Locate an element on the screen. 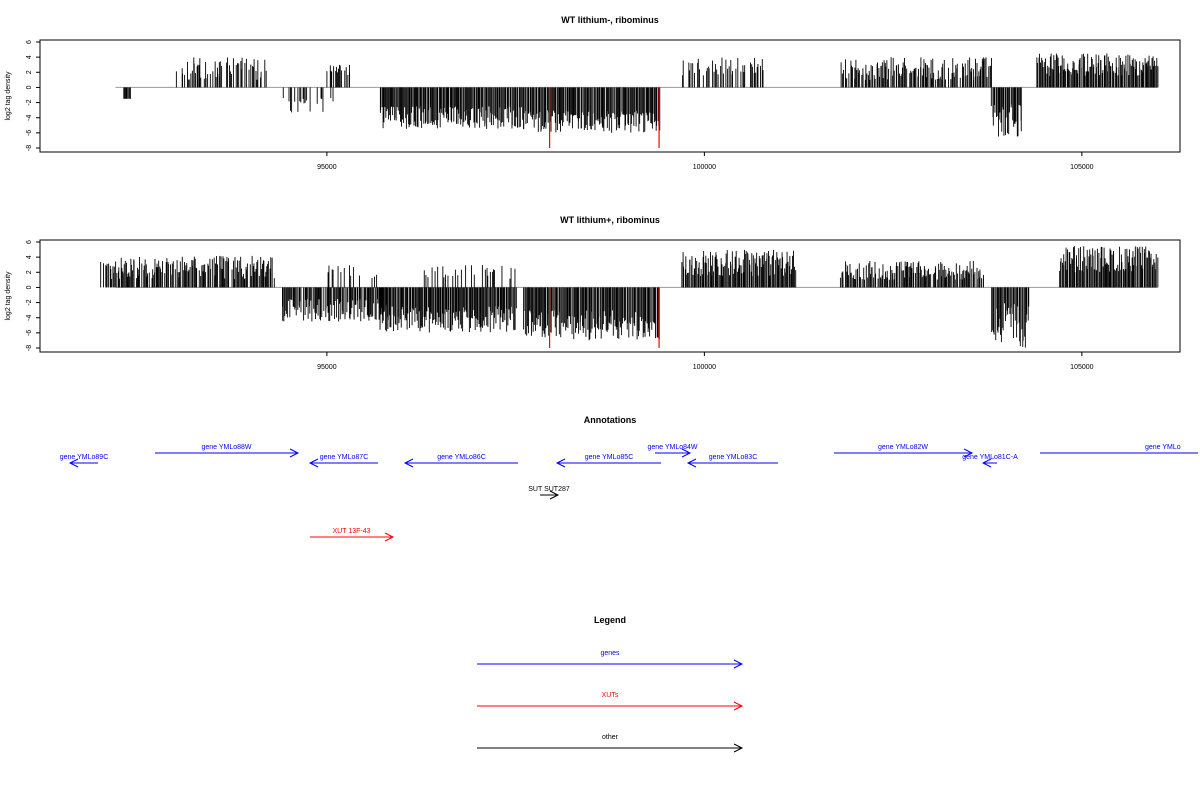 Image resolution: width=1200 pixels, height=805 pixels. annotation-feature: gene YMLo81C-A is located at coordinates (990, 461).